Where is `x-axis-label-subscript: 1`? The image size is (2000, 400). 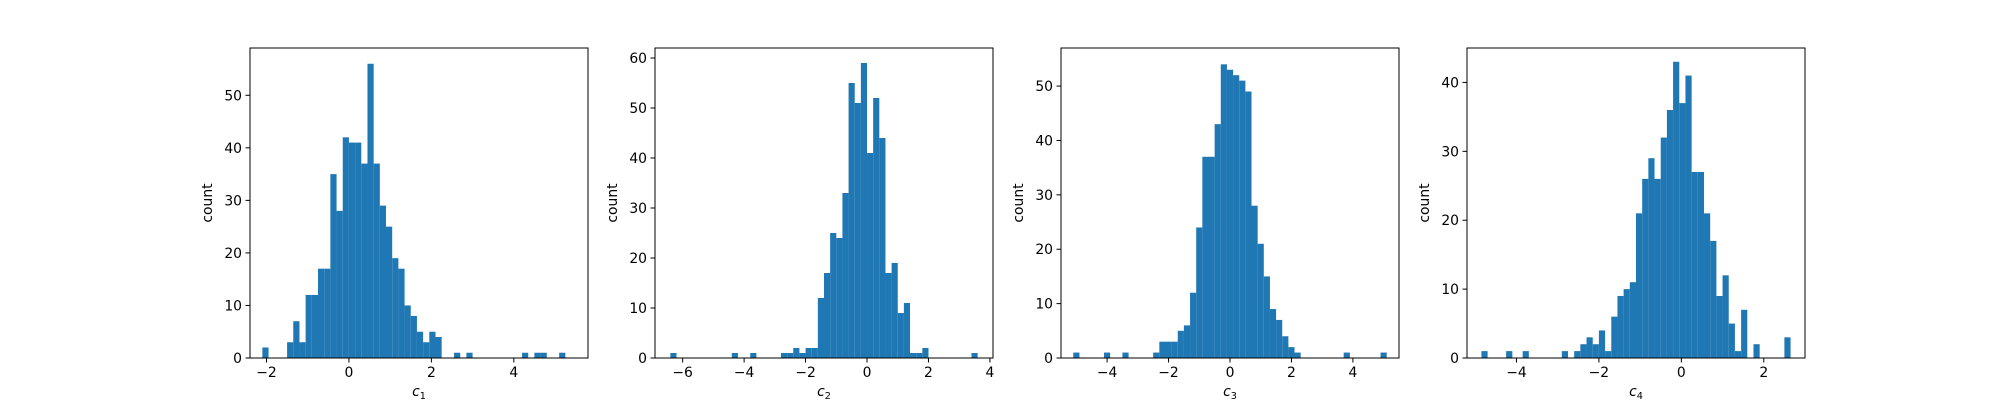 x-axis-label-subscript: 1 is located at coordinates (423, 395).